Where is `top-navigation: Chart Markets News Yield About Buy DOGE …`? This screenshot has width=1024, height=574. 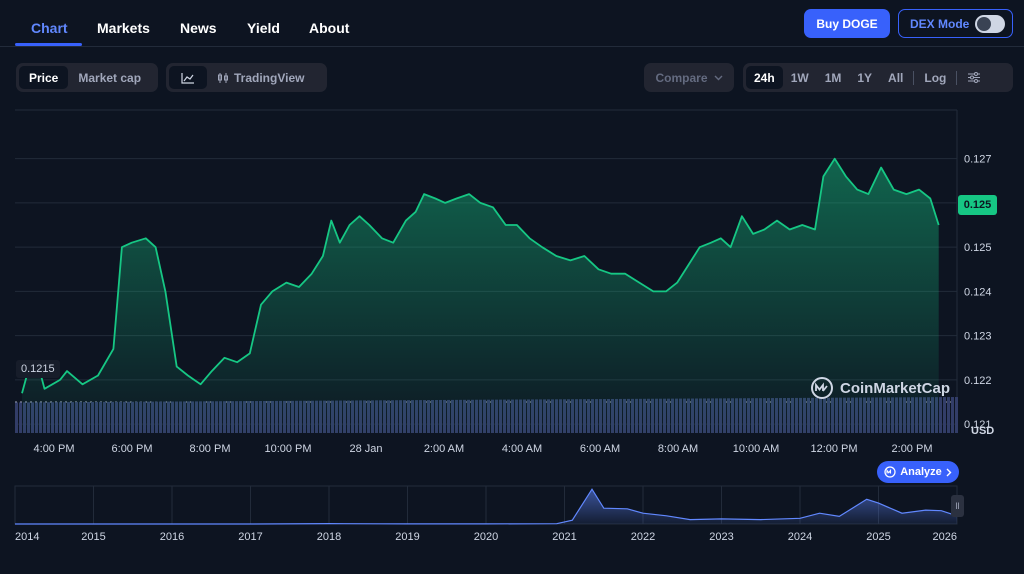 top-navigation: Chart Markets News Yield About Buy DOGE … is located at coordinates (512, 23).